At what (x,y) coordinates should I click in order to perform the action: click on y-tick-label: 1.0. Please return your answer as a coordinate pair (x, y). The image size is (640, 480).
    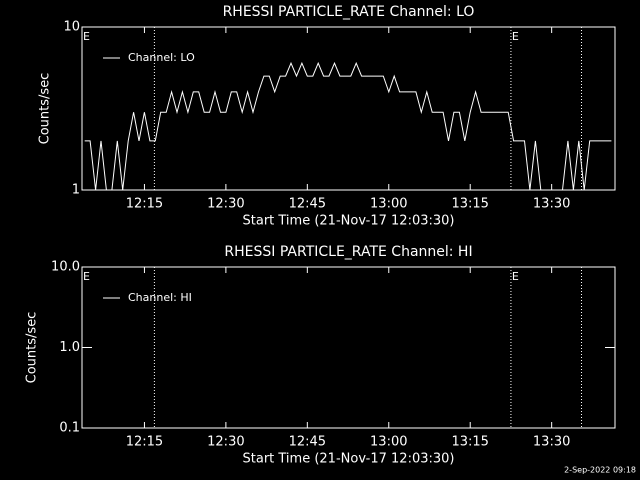
    Looking at the image, I should click on (69, 347).